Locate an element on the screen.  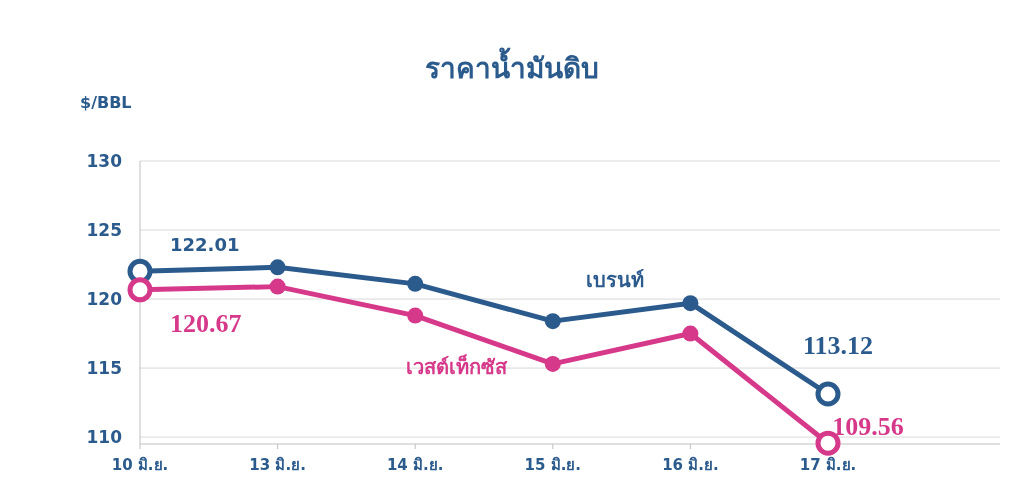
y-axis-title: $/BBL is located at coordinates (106, 102).